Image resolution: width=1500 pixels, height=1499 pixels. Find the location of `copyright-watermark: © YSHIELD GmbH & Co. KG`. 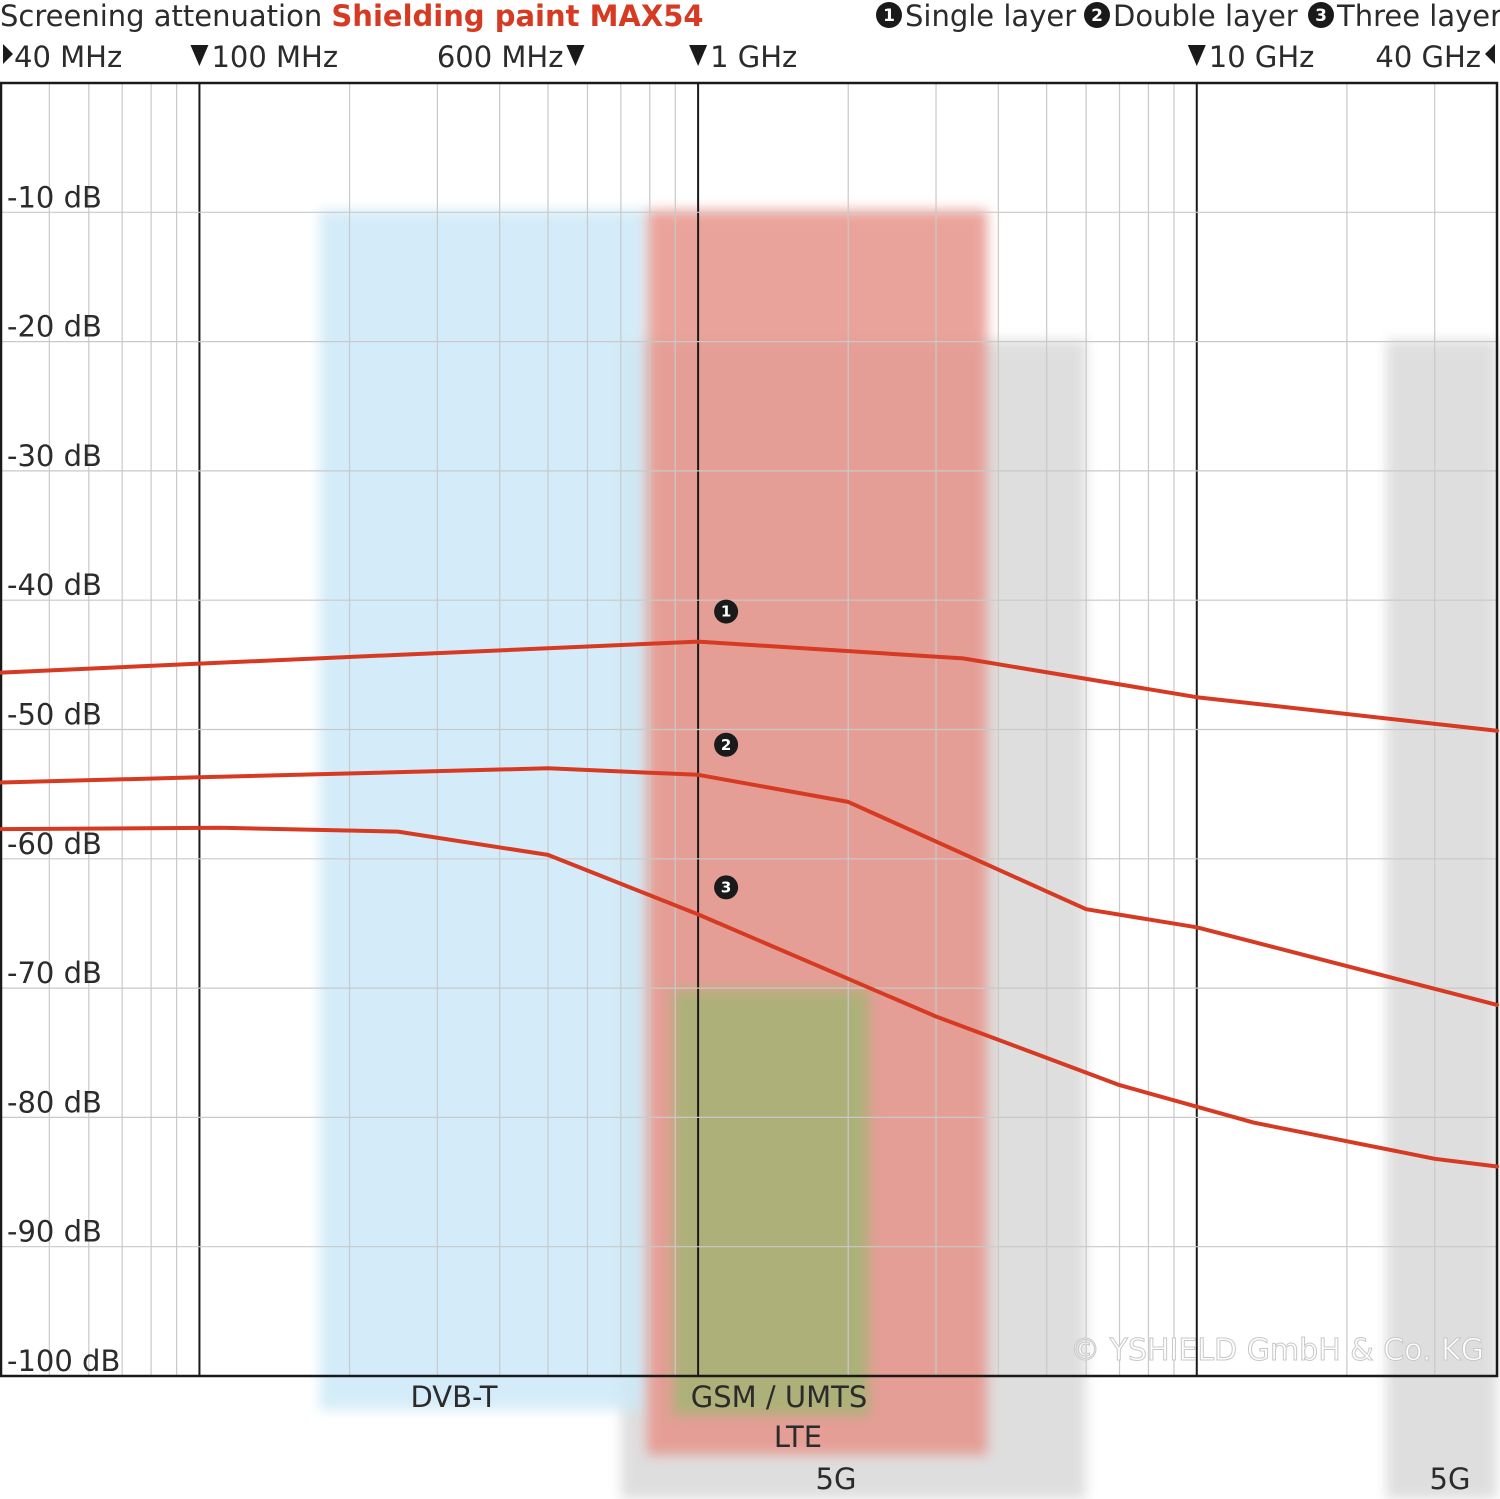

copyright-watermark: © YSHIELD GmbH & Co. KG is located at coordinates (1277, 1350).